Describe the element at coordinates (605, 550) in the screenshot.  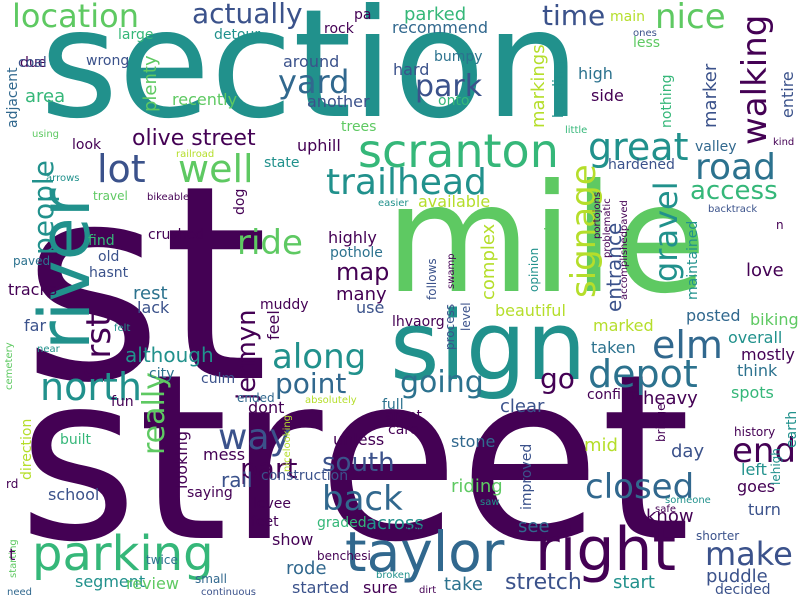
I see `word: right` at that location.